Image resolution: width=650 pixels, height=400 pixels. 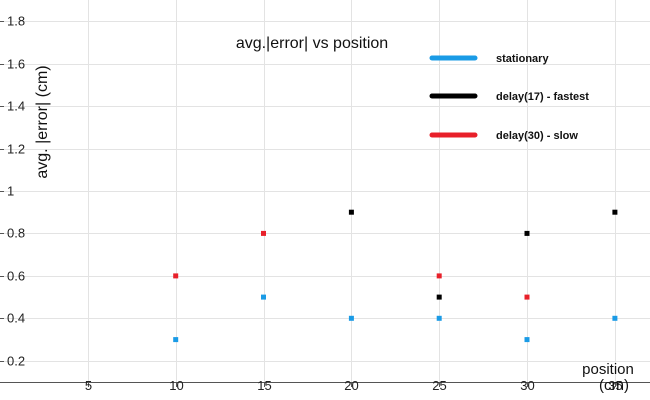 What do you see at coordinates (16, 64) in the screenshot?
I see `y-tick-label: 1.6` at bounding box center [16, 64].